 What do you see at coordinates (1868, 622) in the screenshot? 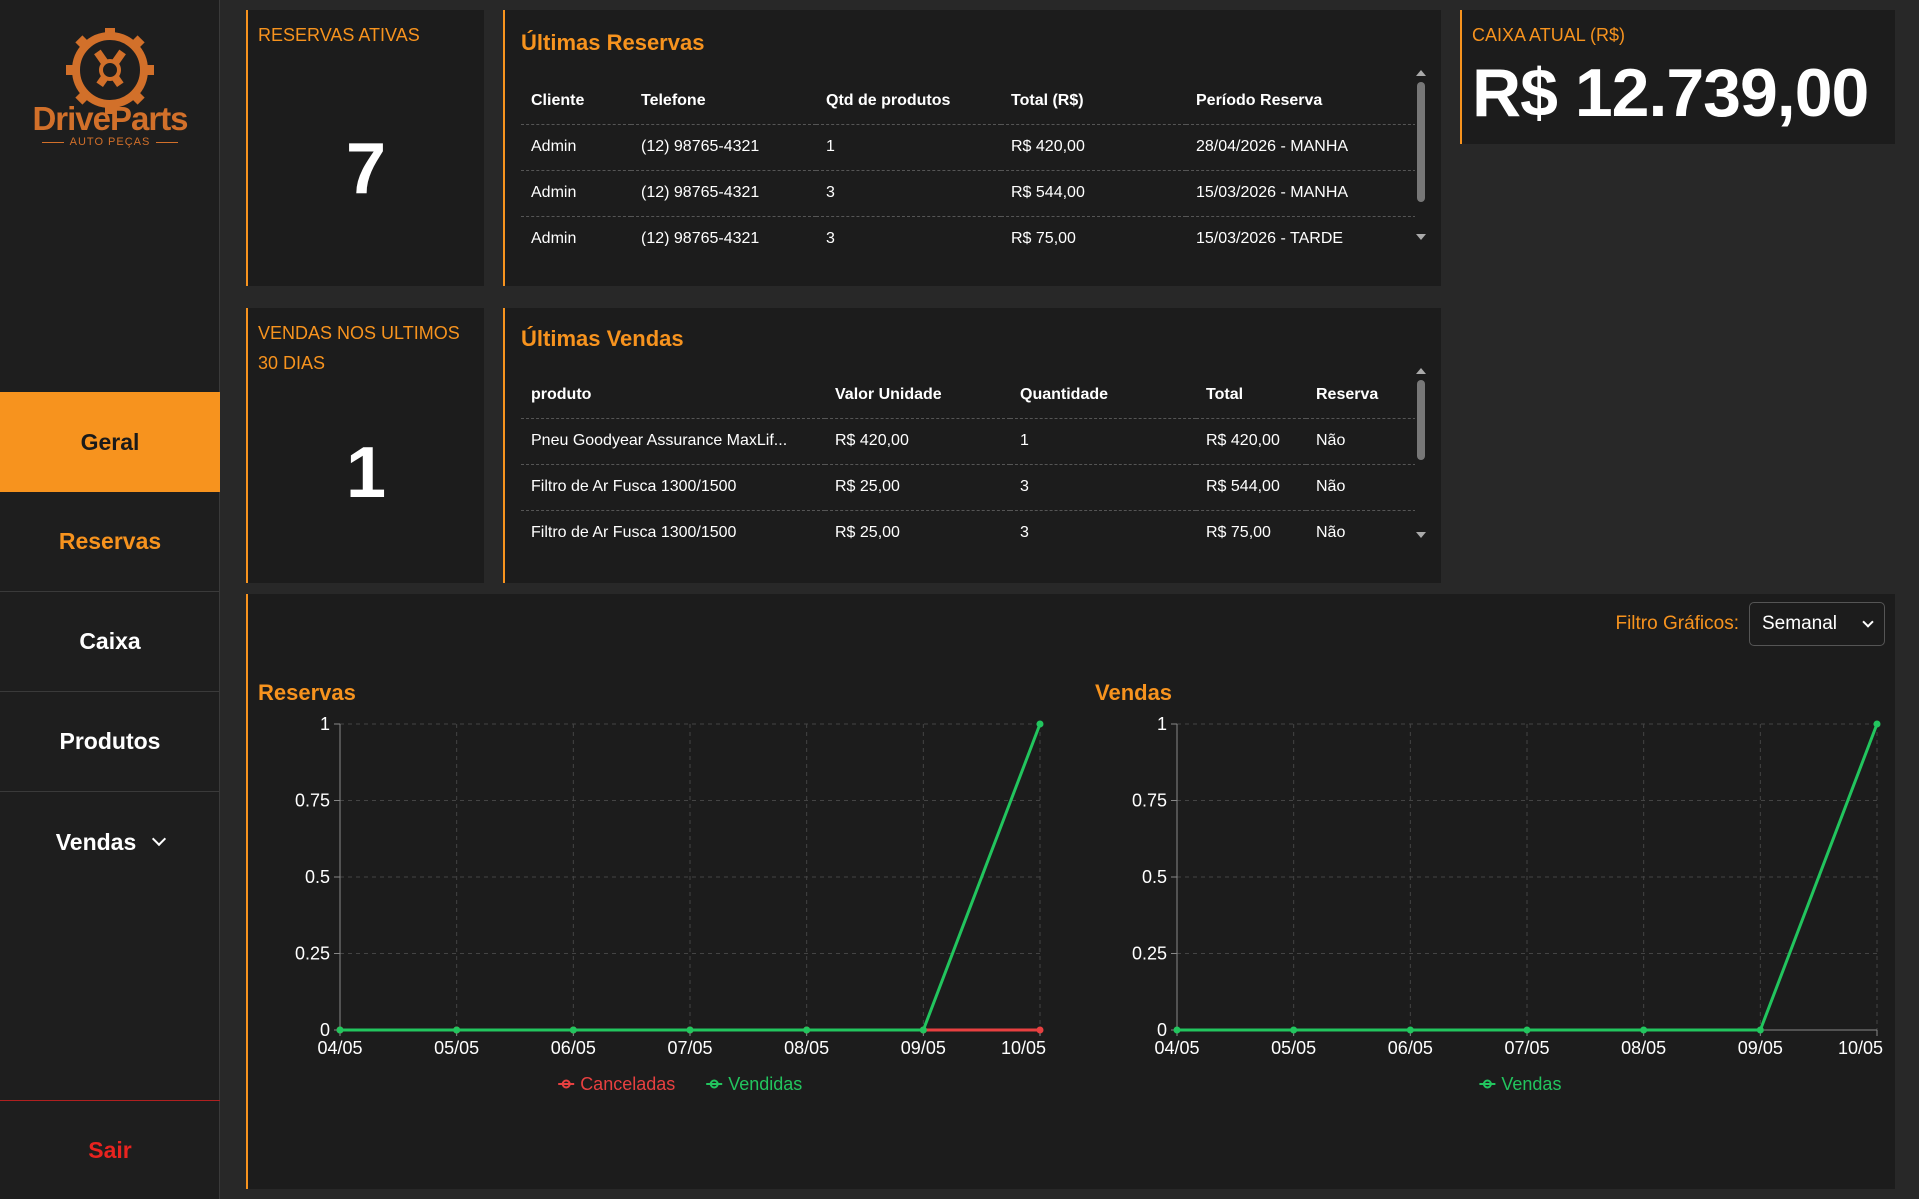
I see `chevron-down-icon` at bounding box center [1868, 622].